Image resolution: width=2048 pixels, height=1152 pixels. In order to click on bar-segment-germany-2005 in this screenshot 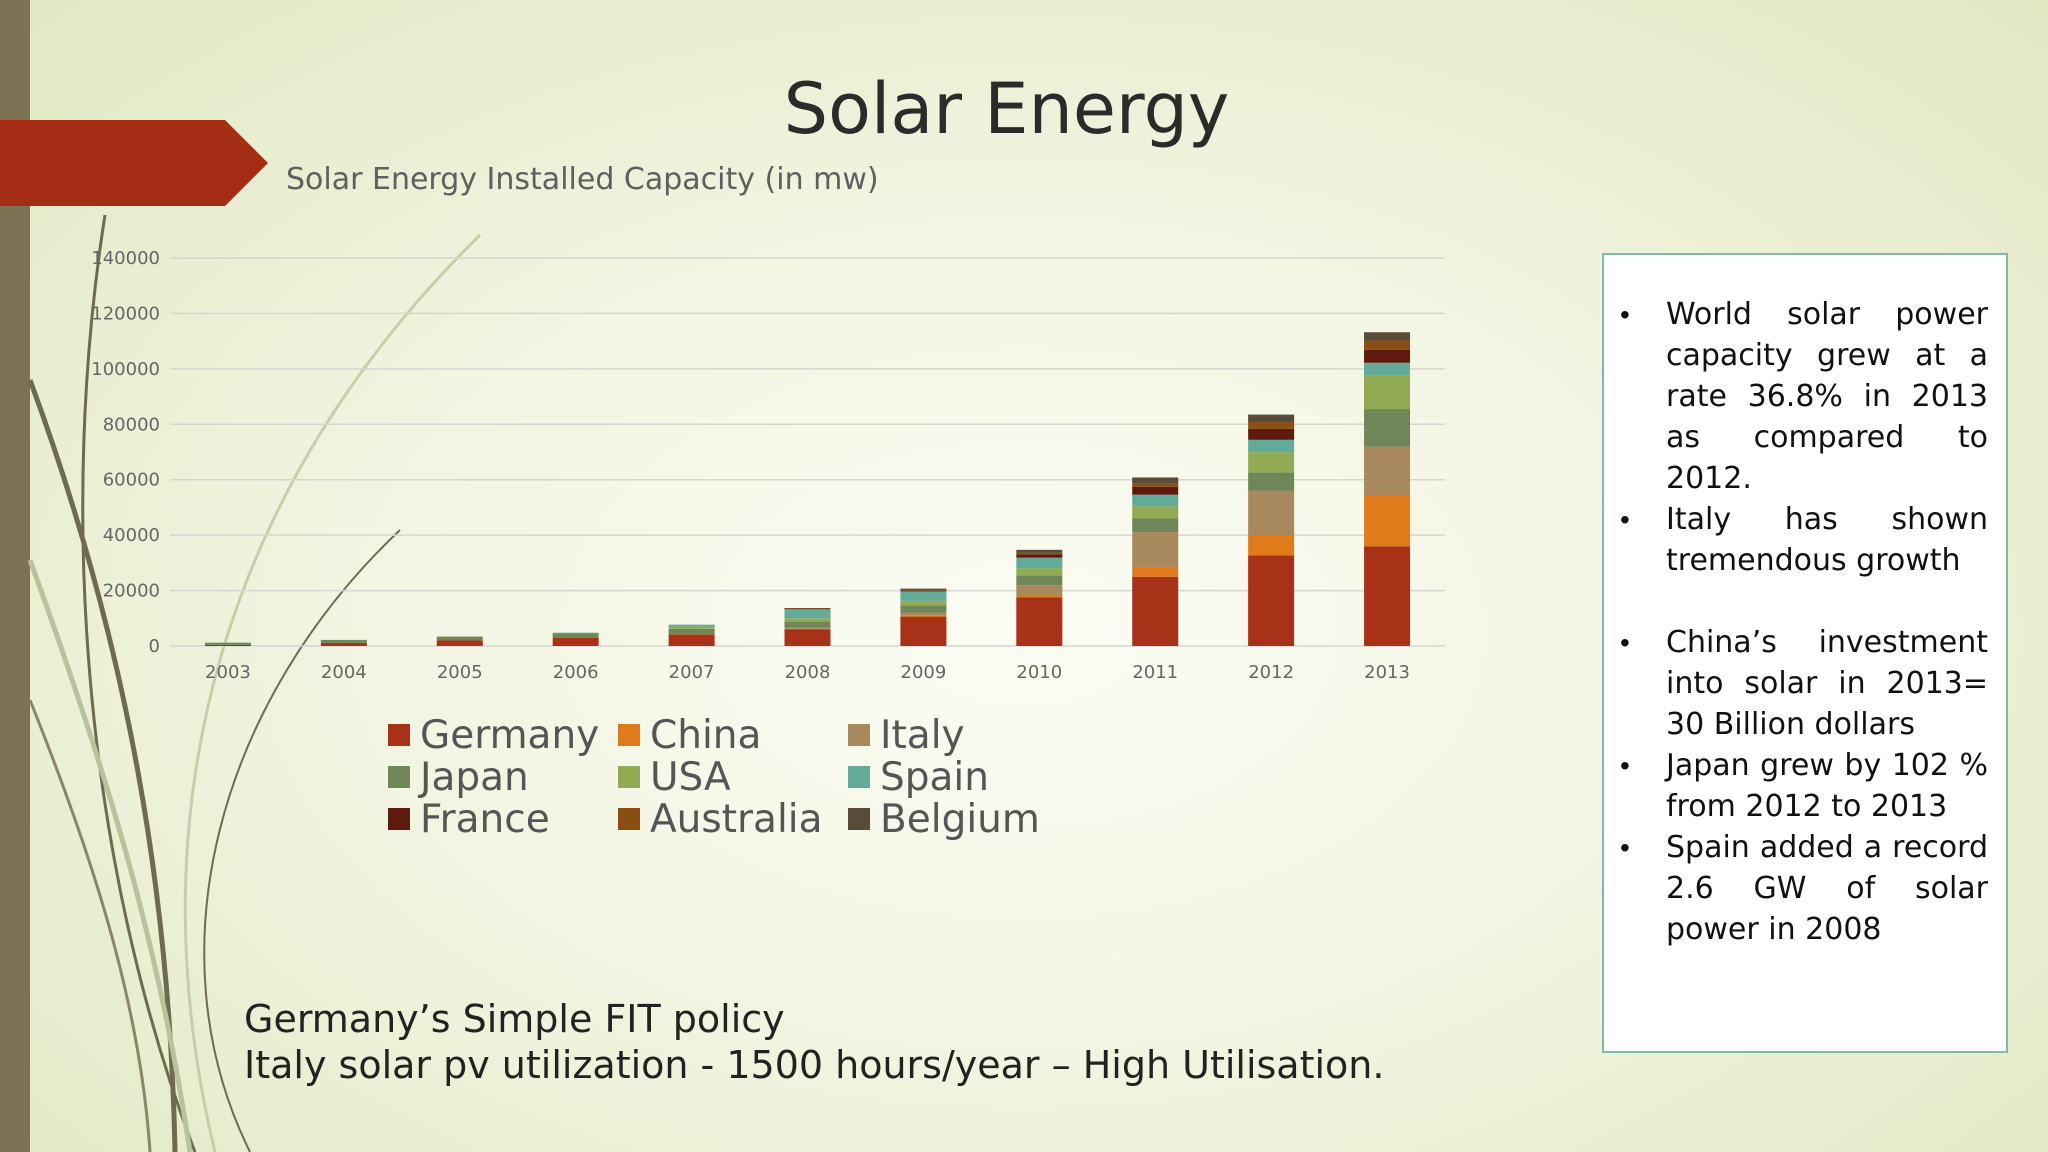, I will do `click(459, 643)`.